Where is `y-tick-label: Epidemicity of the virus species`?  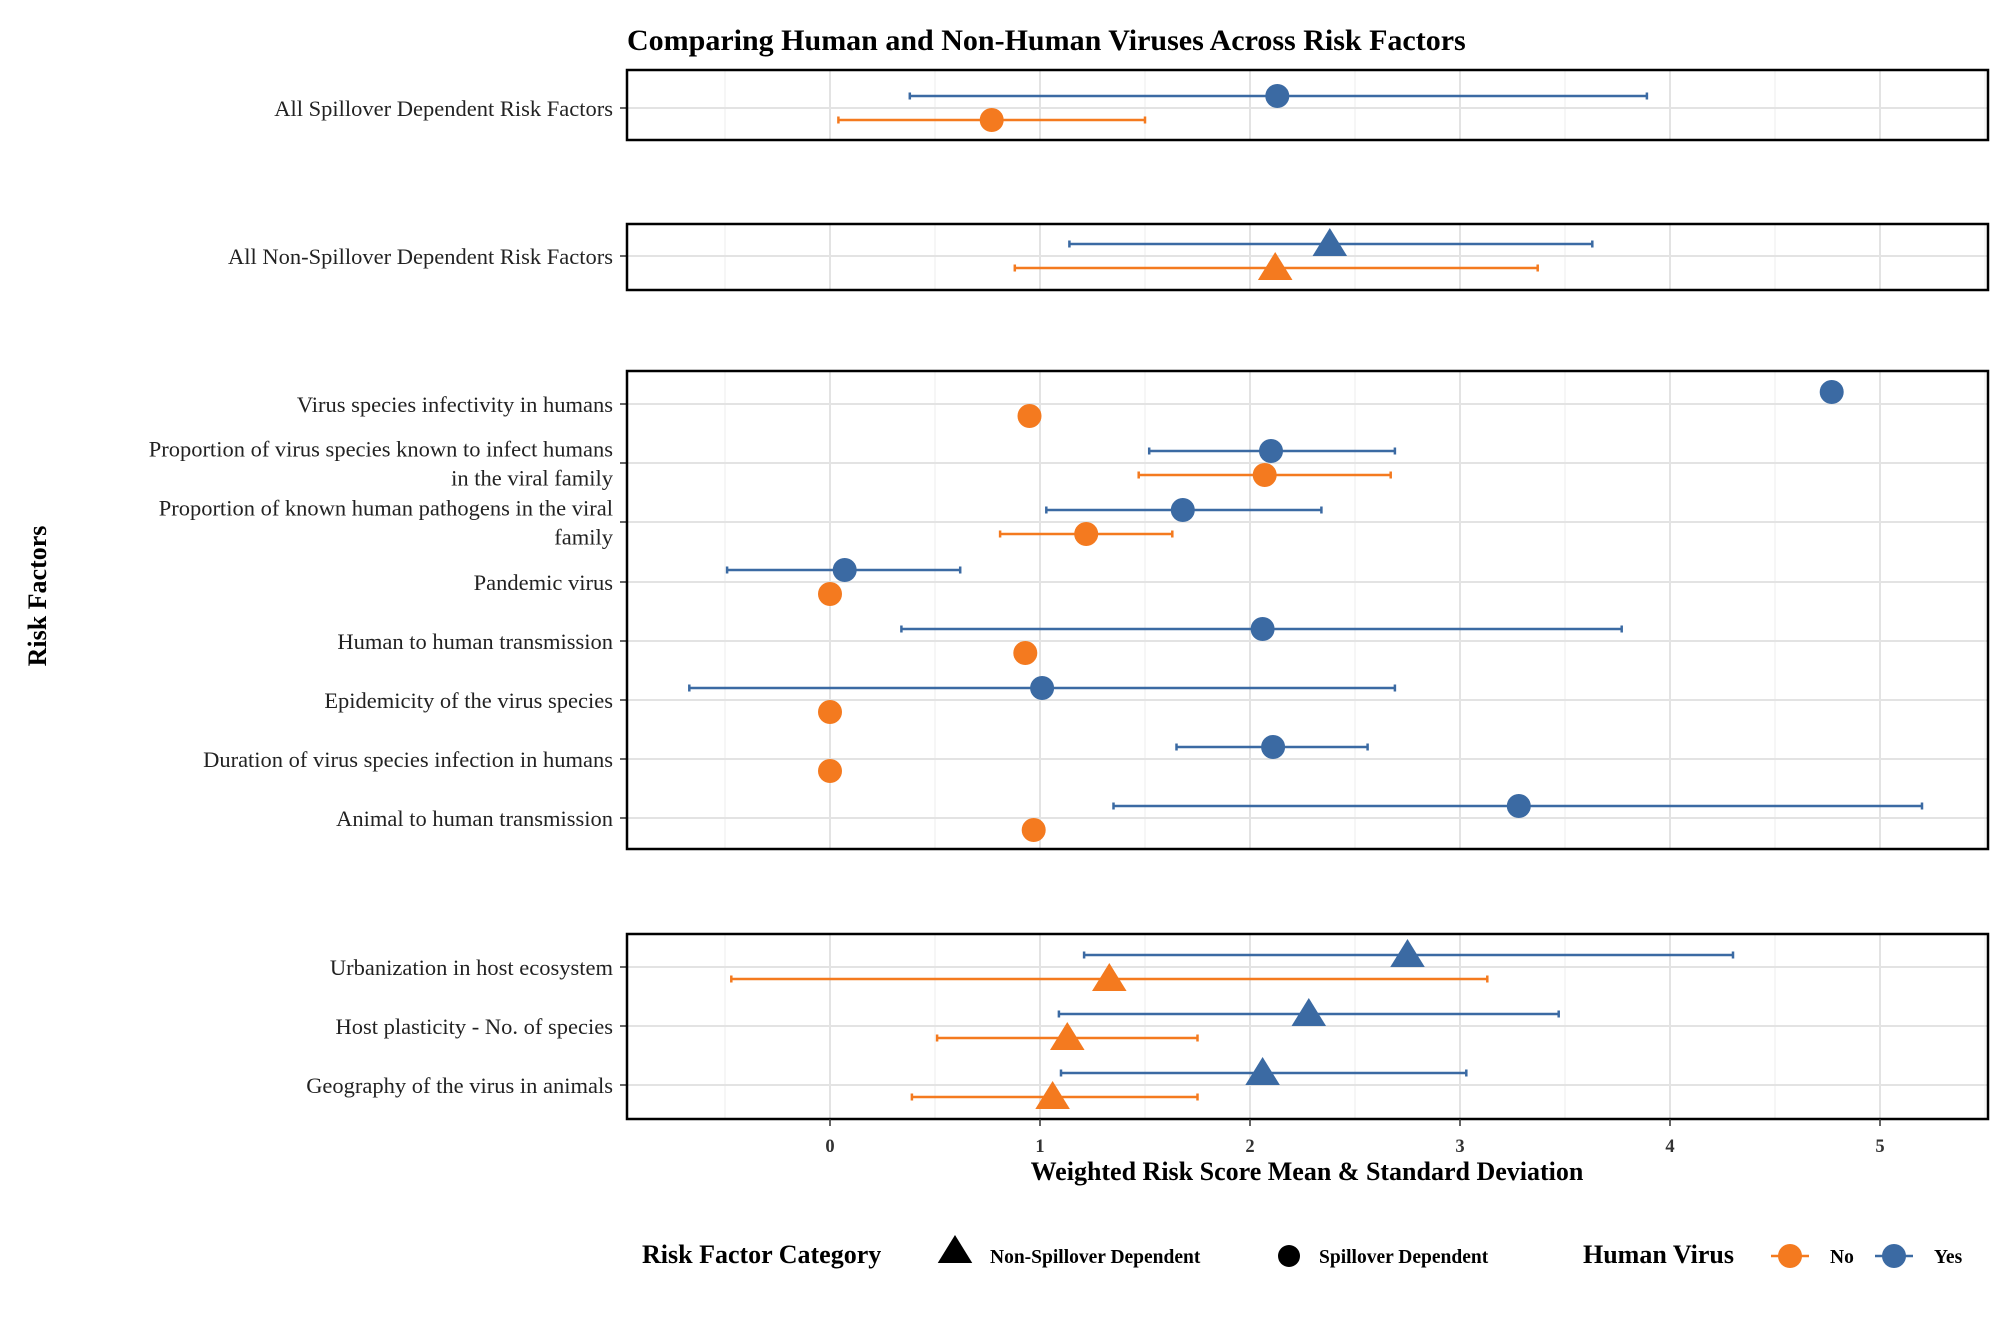
y-tick-label: Epidemicity of the virus species is located at coordinates (468, 700).